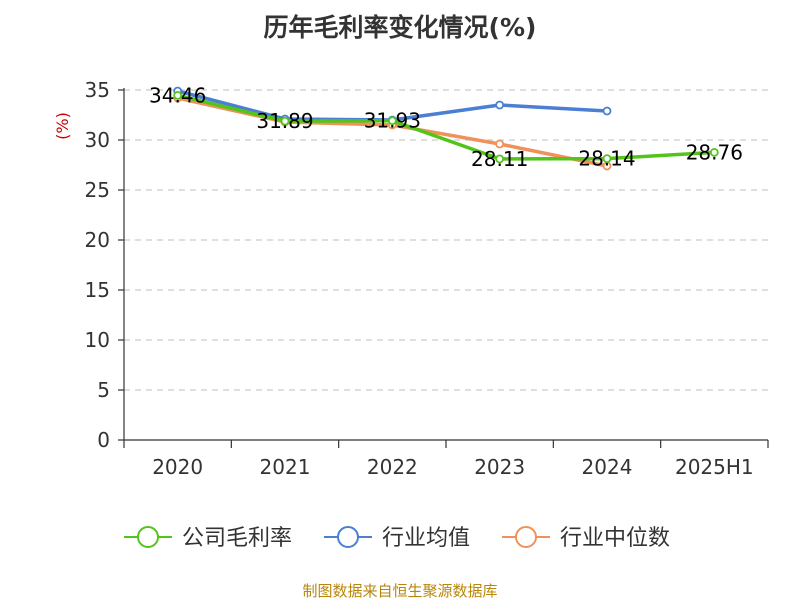 Image resolution: width=800 pixels, height=600 pixels. Describe the element at coordinates (97, 190) in the screenshot. I see `y-tick-label: 25` at that location.